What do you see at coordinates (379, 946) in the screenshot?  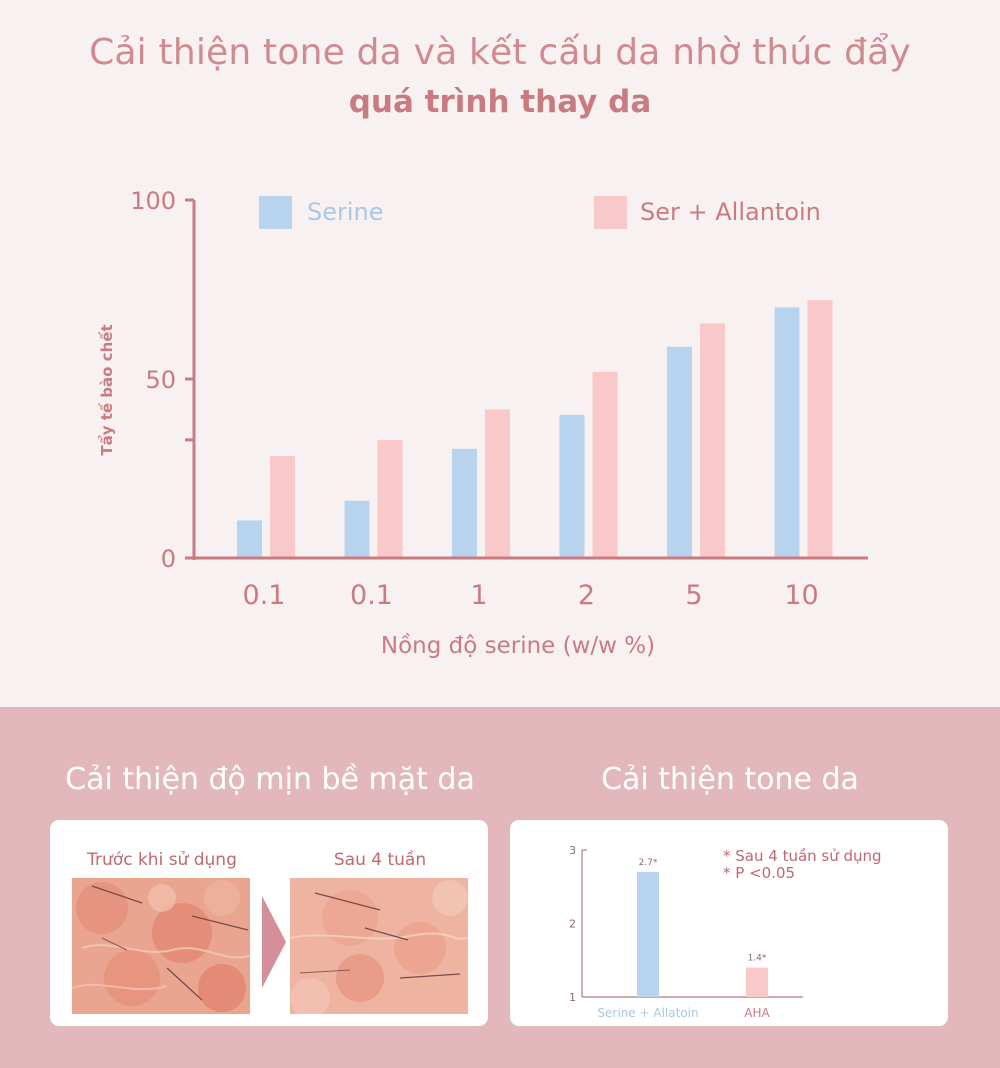 I see `skin-after-image` at bounding box center [379, 946].